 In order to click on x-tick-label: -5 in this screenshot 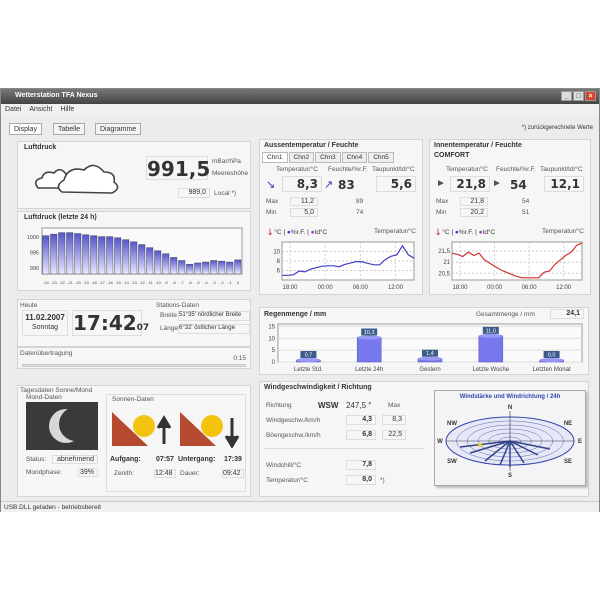, I will do `click(197, 283)`.